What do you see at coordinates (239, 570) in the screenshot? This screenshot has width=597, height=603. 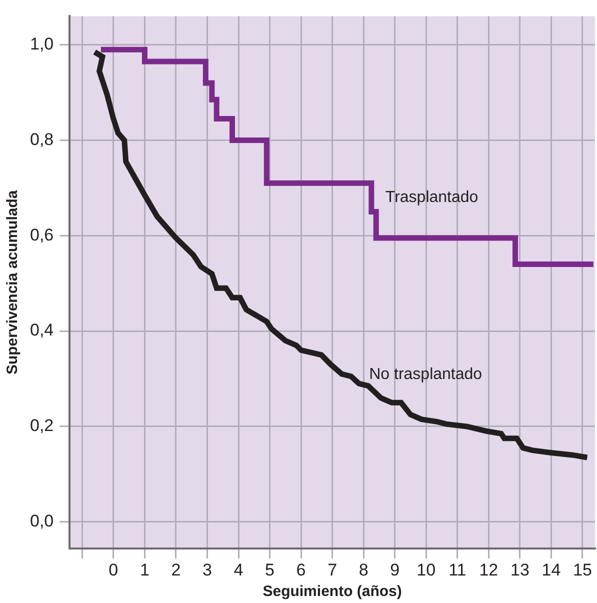 I see `x-tick-label: 4` at bounding box center [239, 570].